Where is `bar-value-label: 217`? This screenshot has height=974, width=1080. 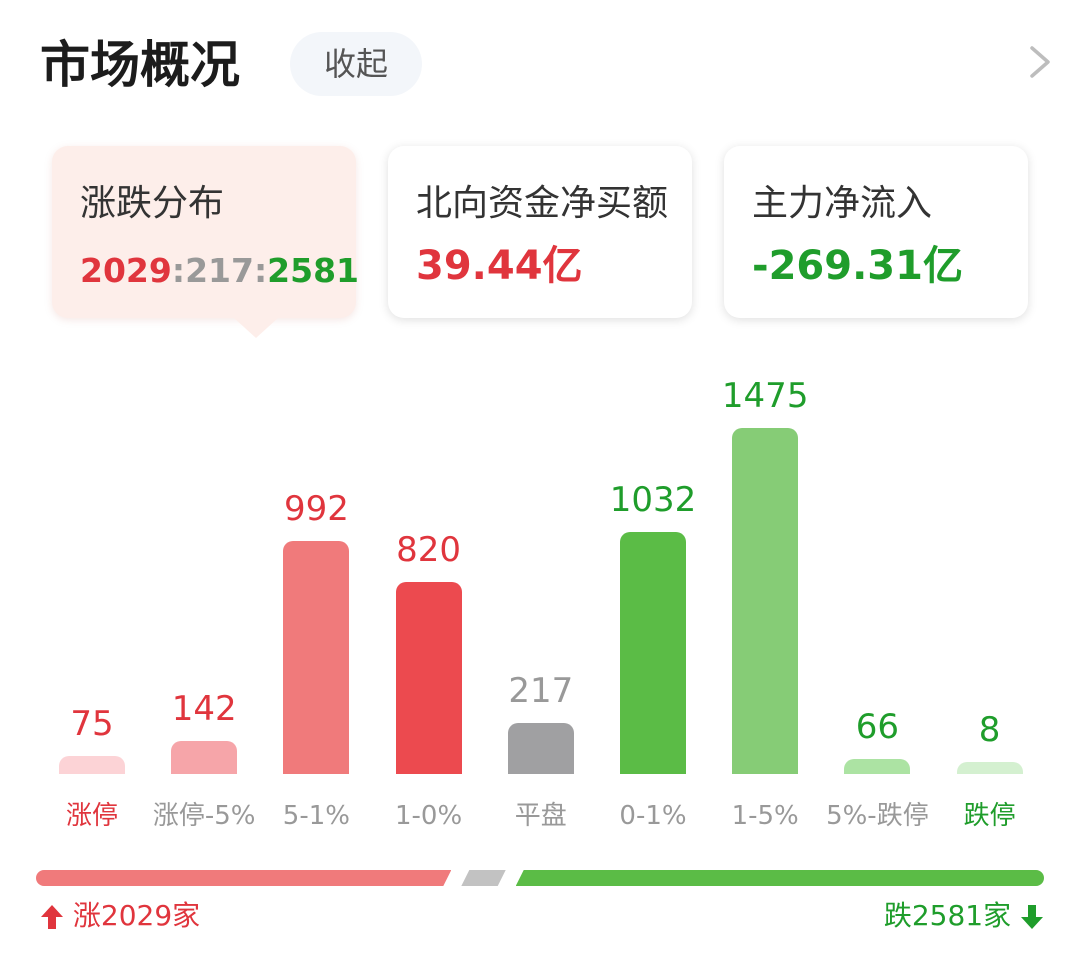
bar-value-label: 217 is located at coordinates (541, 691).